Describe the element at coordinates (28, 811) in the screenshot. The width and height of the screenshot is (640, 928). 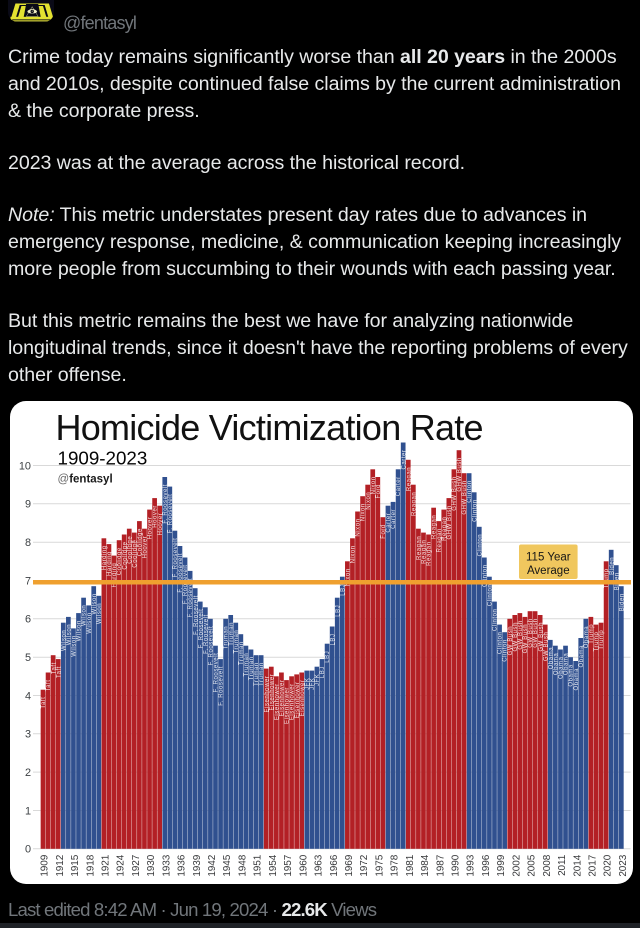
I see `svg-text: 1` at that location.